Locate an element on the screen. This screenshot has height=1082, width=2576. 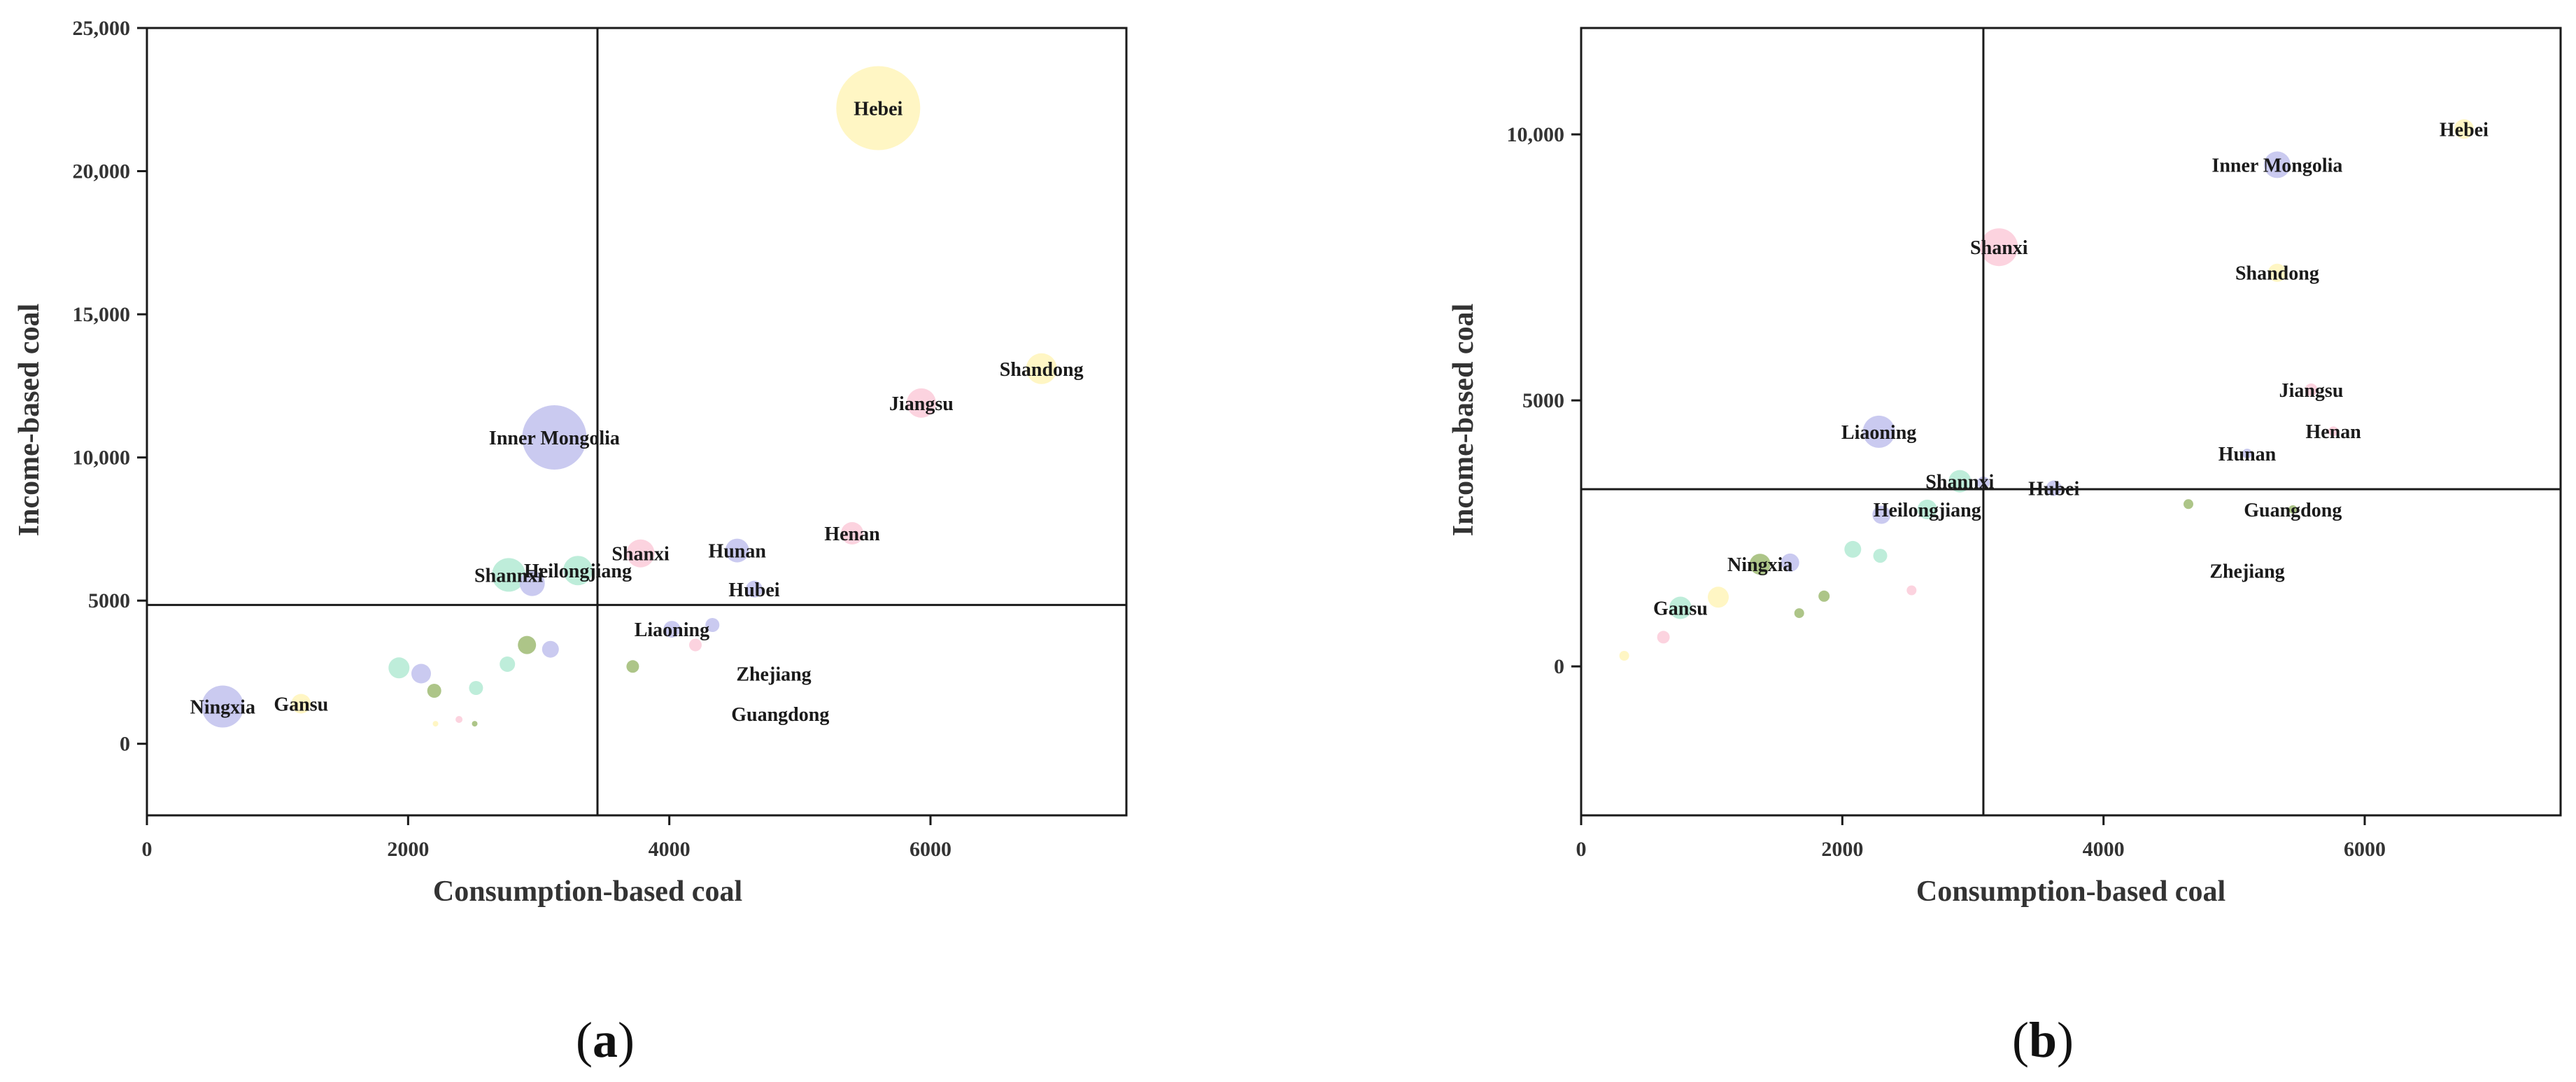
panel-a-label-jiangsu: Jiangsu is located at coordinates (921, 404).